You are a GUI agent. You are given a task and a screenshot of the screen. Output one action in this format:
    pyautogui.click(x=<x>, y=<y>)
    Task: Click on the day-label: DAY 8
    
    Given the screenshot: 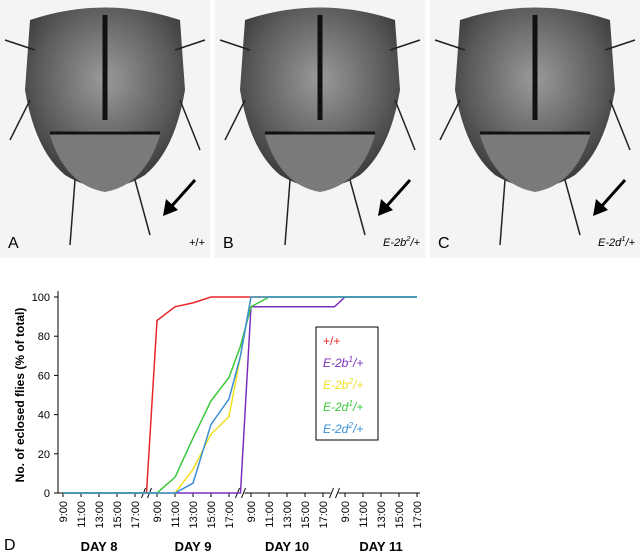 What is the action you would take?
    pyautogui.click(x=99, y=545)
    